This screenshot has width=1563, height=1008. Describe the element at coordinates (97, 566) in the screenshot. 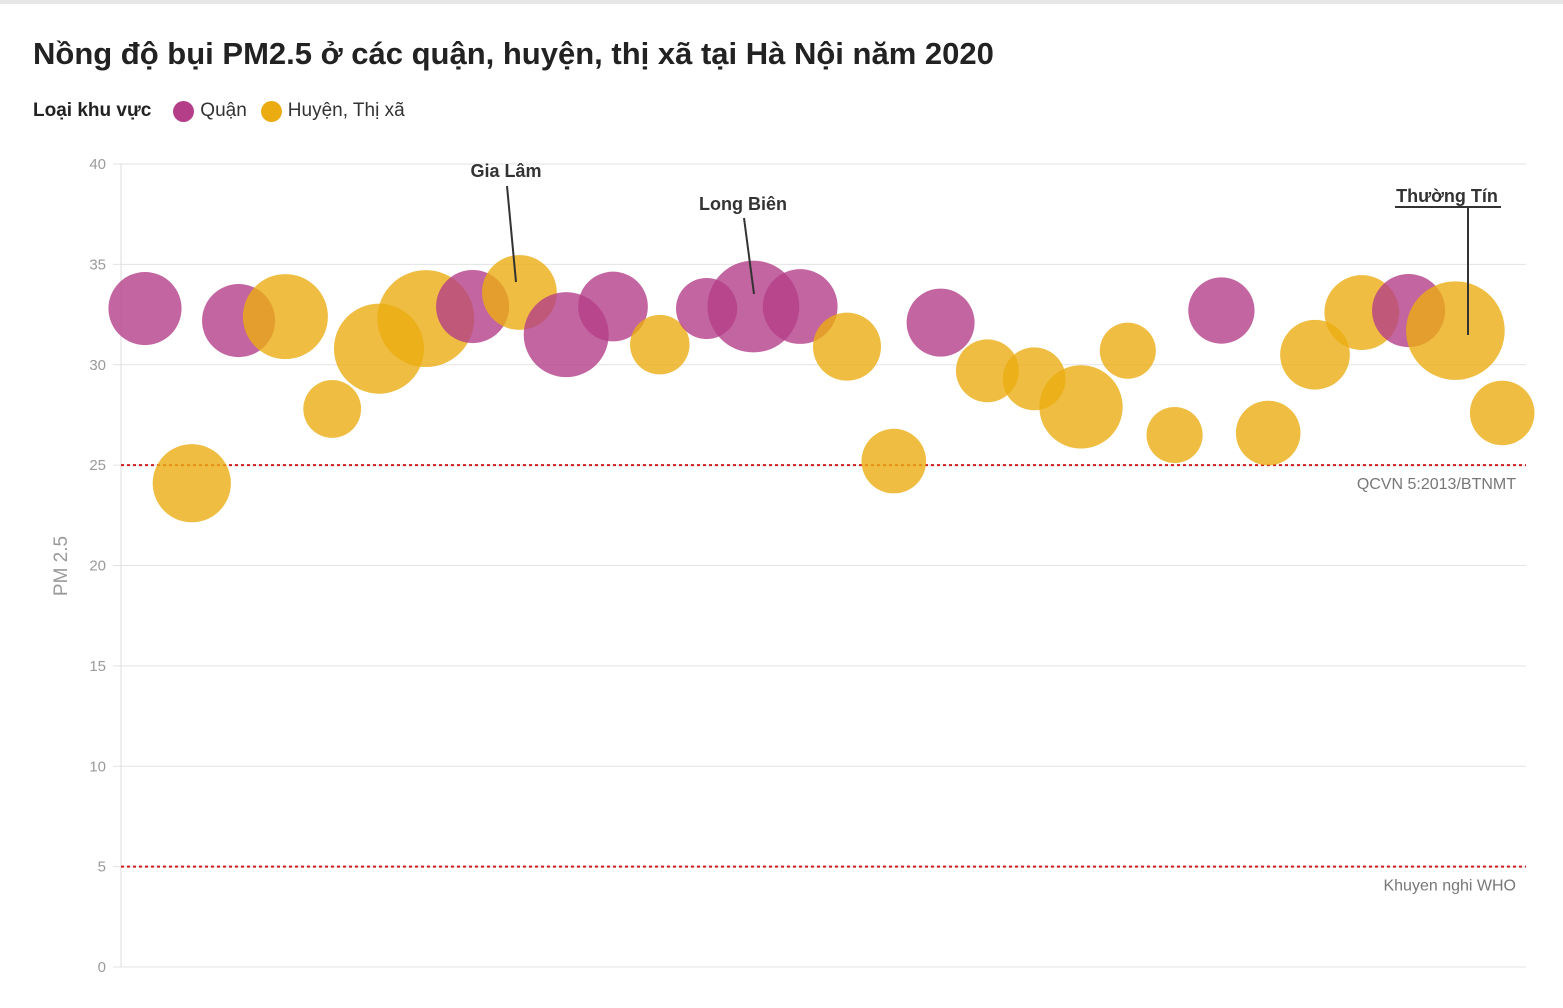

I see `y-tick-label: 20` at that location.